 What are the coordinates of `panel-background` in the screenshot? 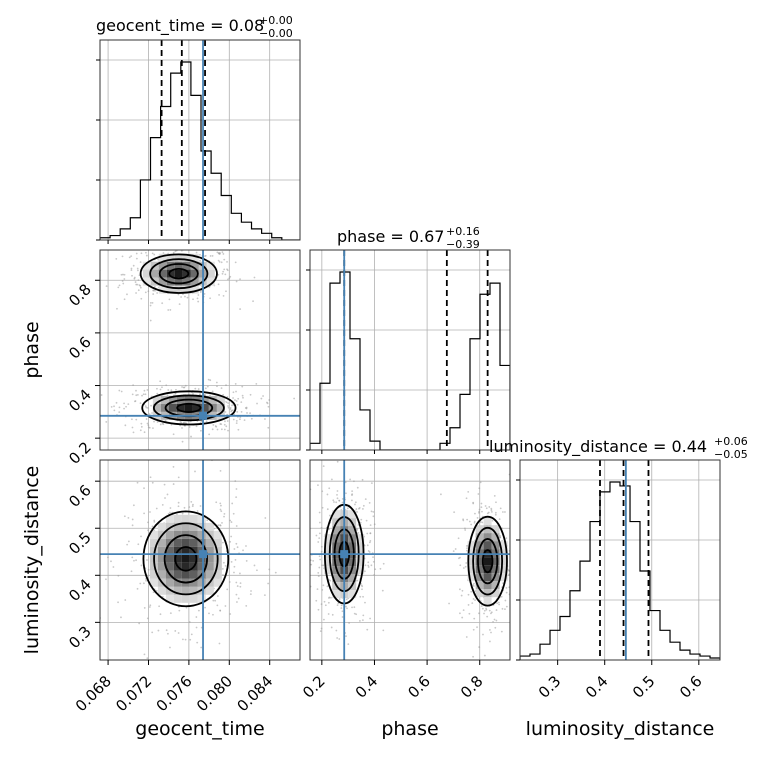 It's located at (620, 560).